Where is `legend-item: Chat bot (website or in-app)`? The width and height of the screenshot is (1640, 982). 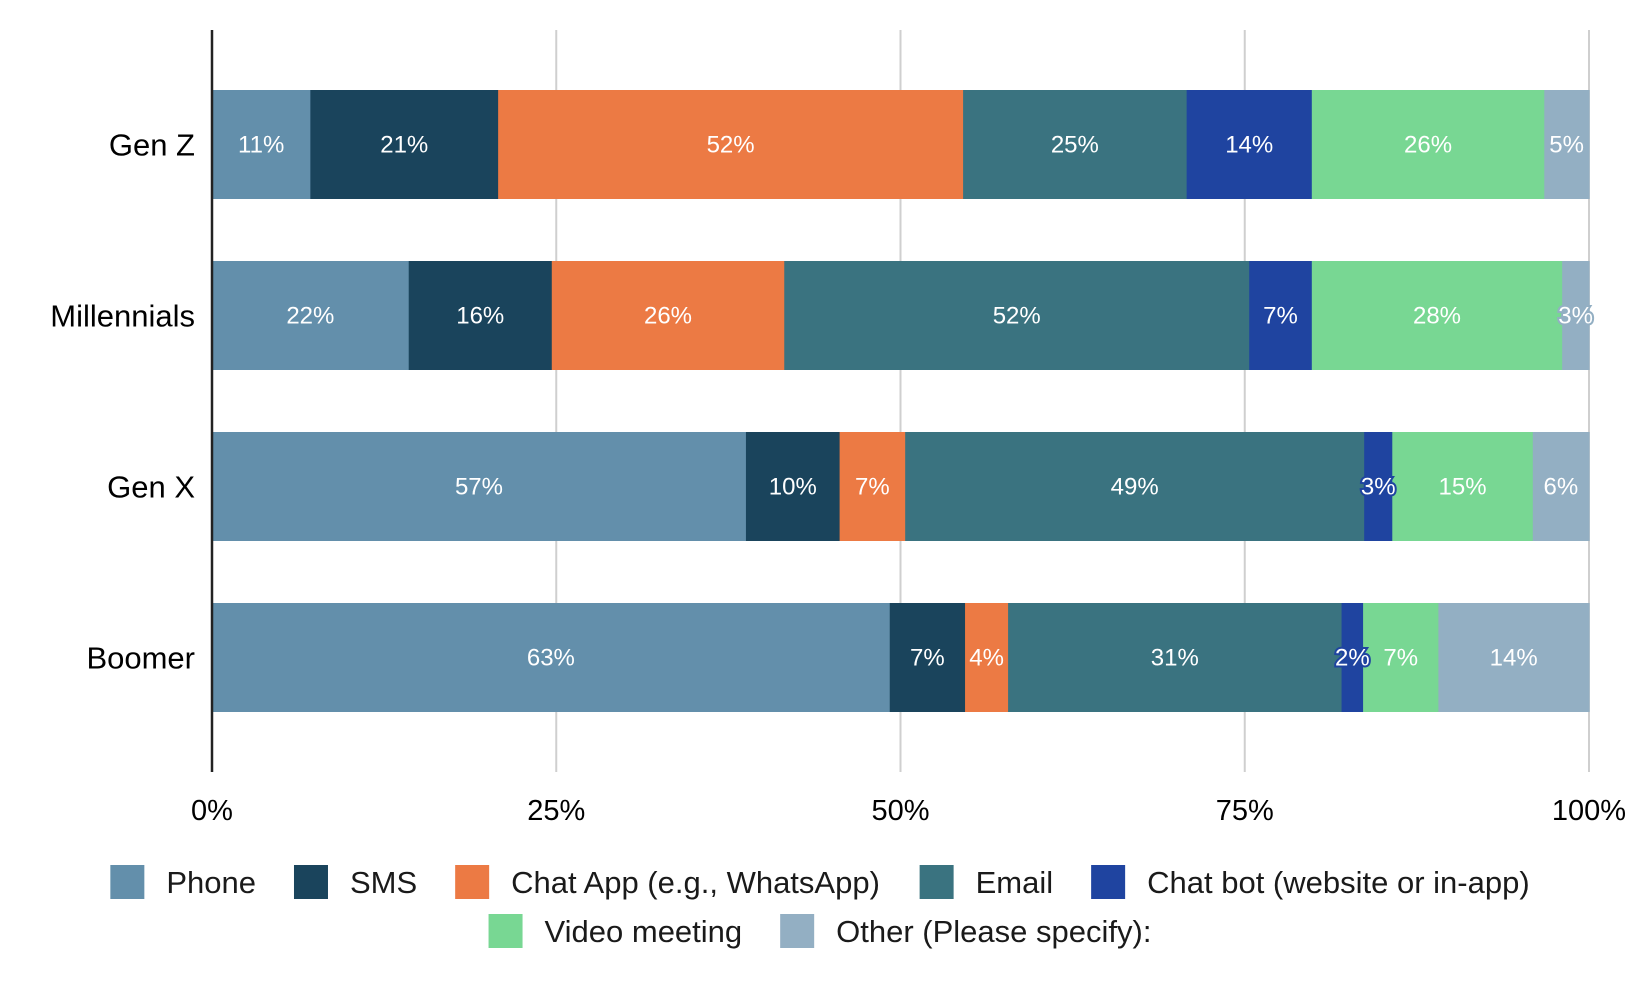
legend-item: Chat bot (website or in-app) is located at coordinates (1310, 882).